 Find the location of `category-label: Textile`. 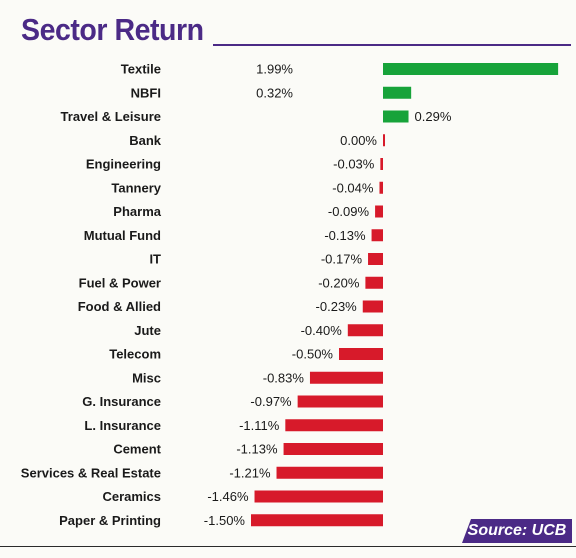

category-label: Textile is located at coordinates (141, 69).